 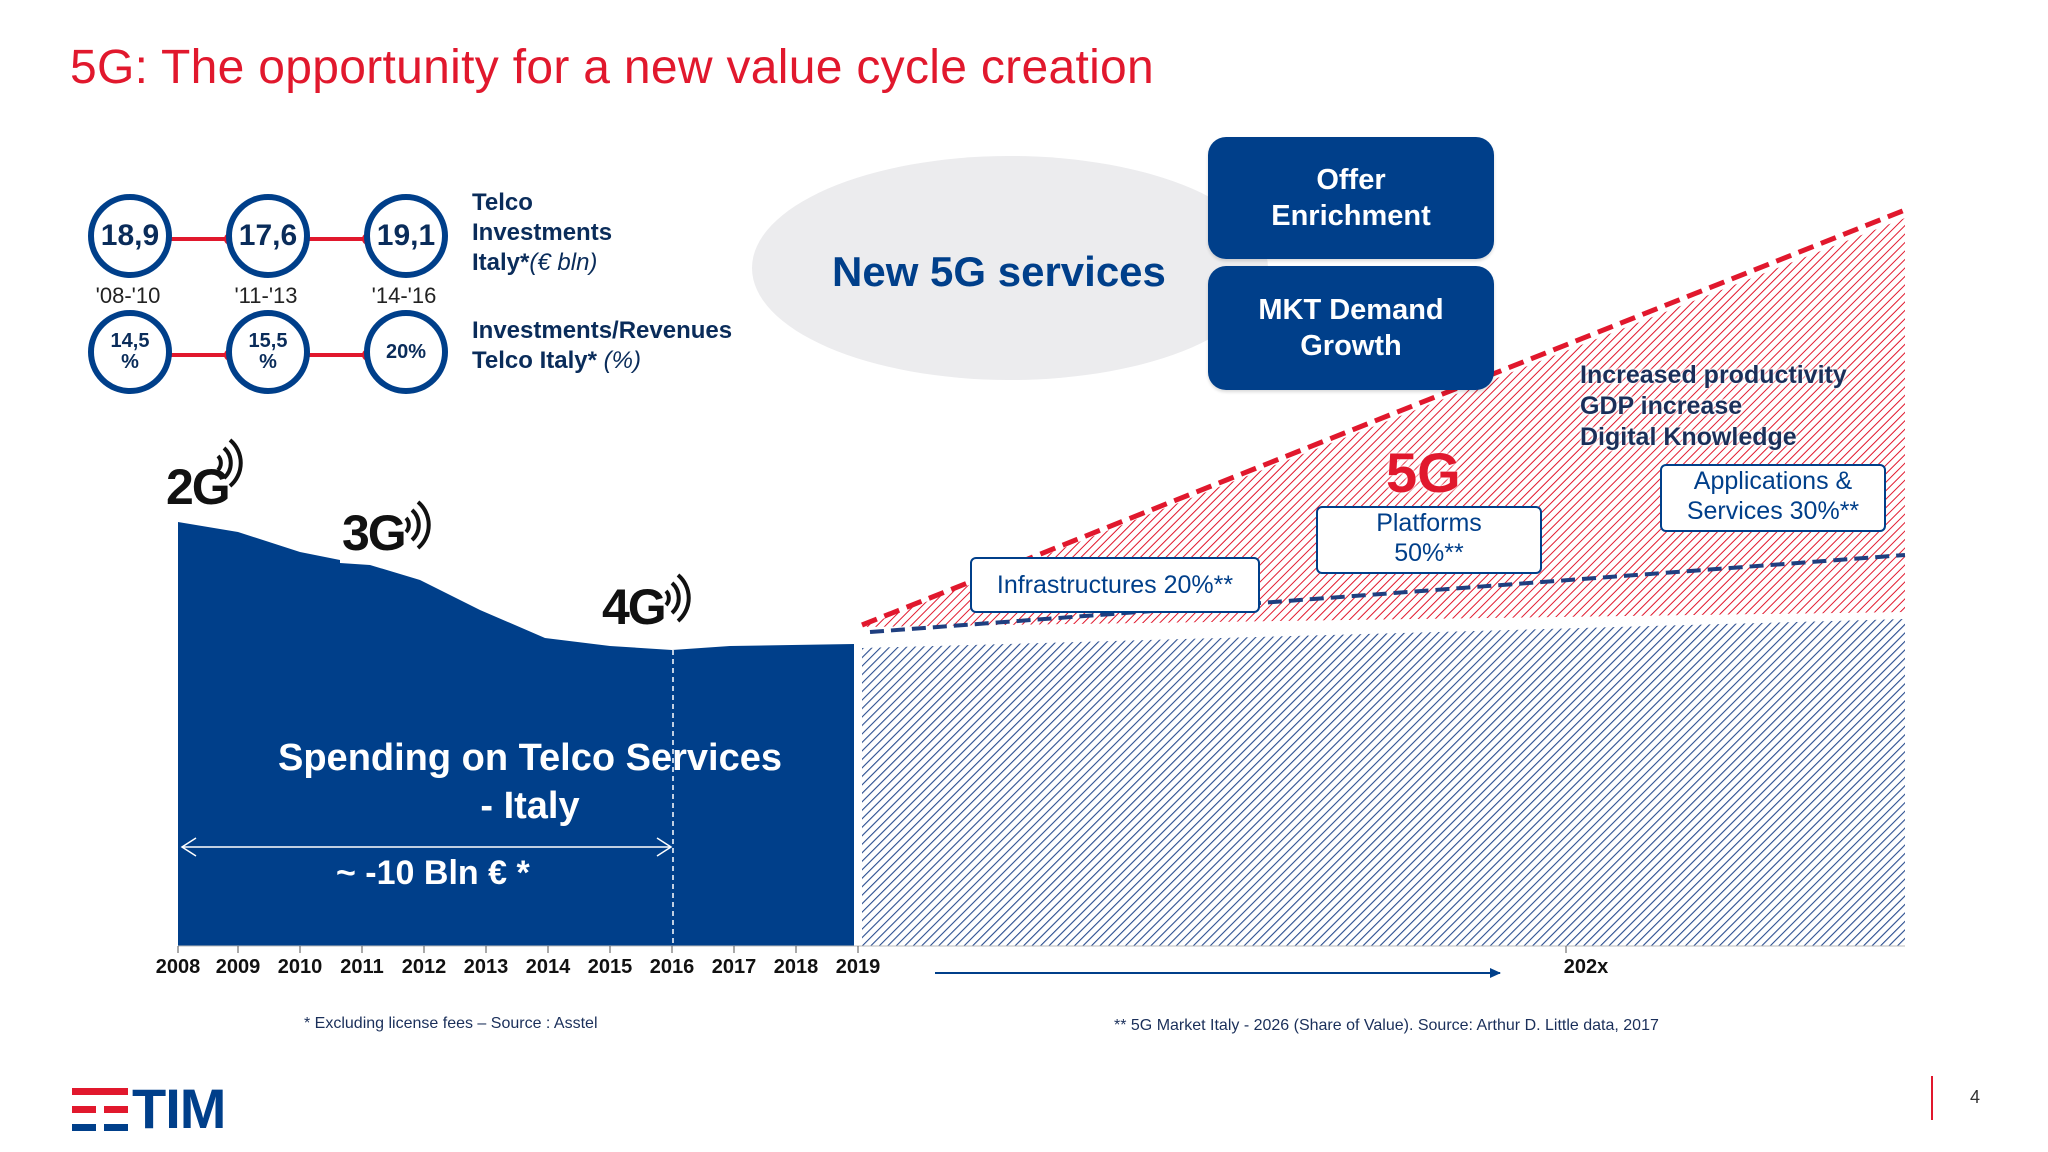 What do you see at coordinates (406, 352) in the screenshot?
I see `kpi-ratio-14-16: 20%` at bounding box center [406, 352].